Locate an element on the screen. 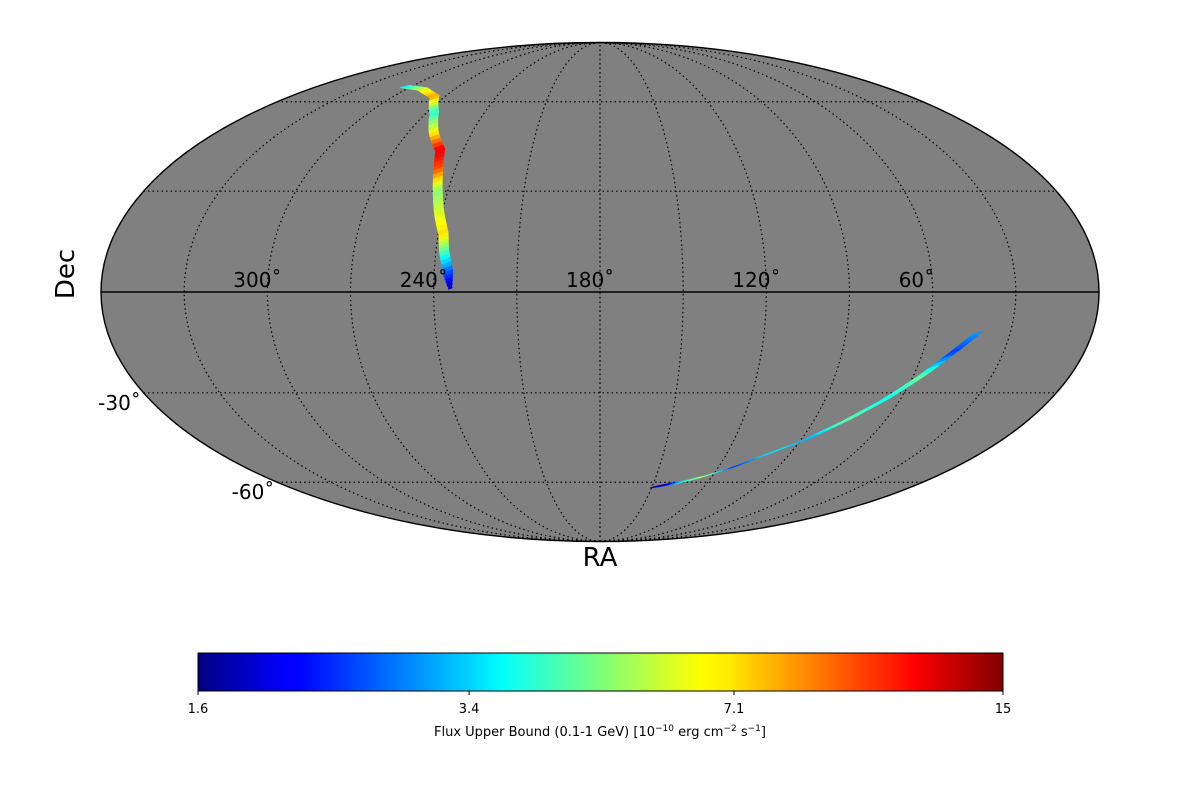 This screenshot has height=800, width=1200. colorbar-ticks: 1.6 3.4 7.1 15 is located at coordinates (600, 704).